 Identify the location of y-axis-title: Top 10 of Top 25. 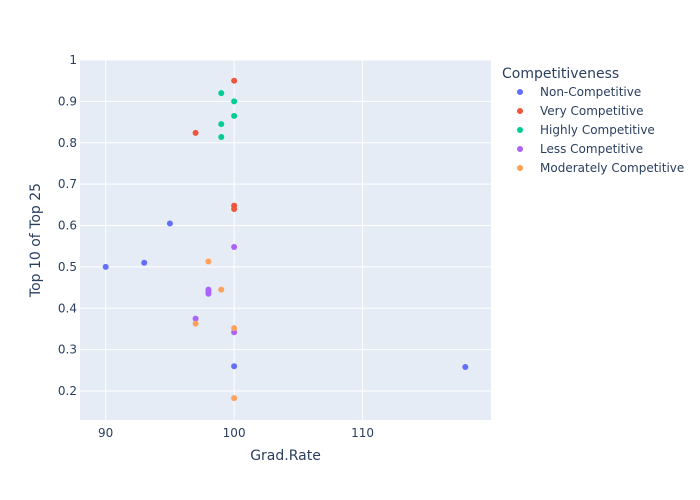
(36, 240).